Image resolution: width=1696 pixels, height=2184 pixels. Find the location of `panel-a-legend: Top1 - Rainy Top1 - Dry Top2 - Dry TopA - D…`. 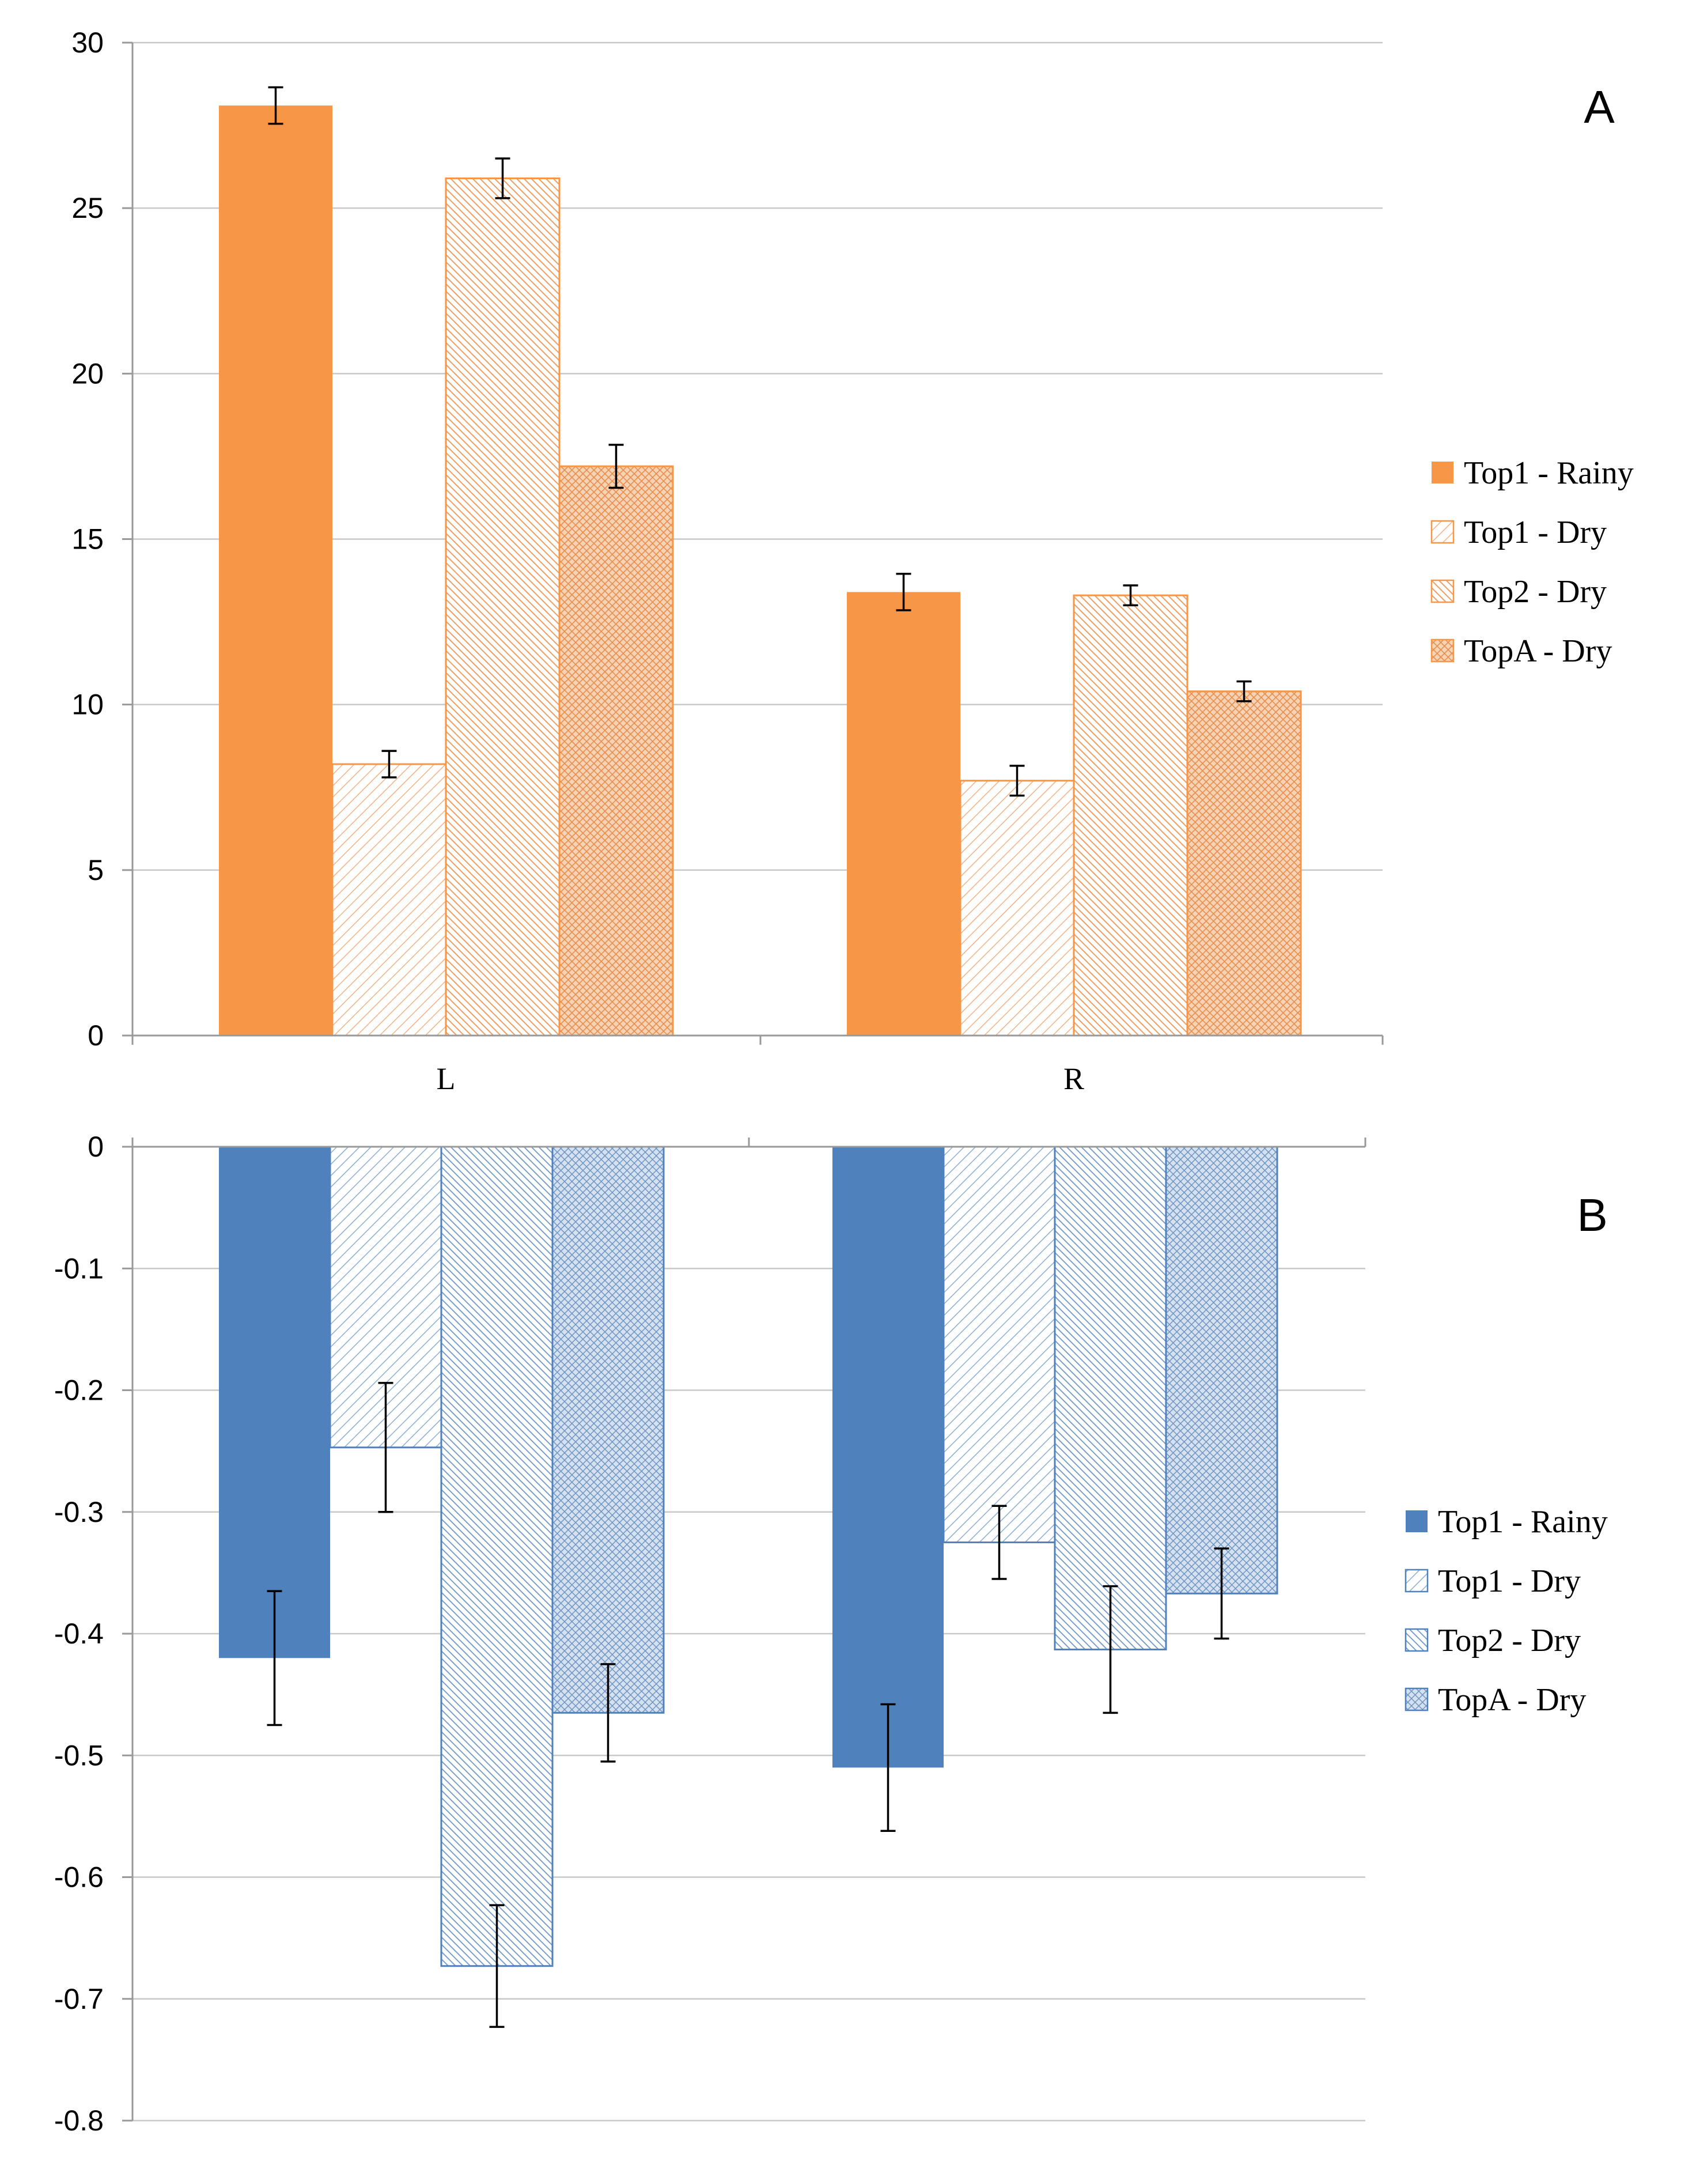

panel-a-legend: Top1 - Rainy Top1 - Dry Top2 - Dry TopA - D… is located at coordinates (1532, 562).